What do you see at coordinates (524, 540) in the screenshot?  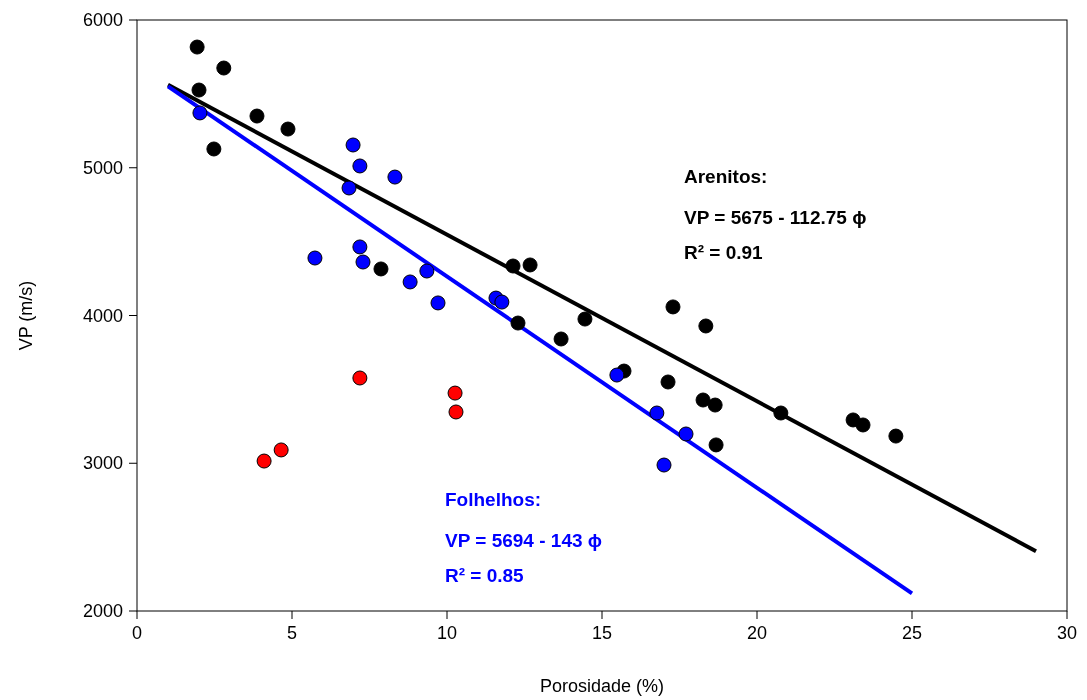 I see `annotation: VP = 5694 - 143 ϕ` at bounding box center [524, 540].